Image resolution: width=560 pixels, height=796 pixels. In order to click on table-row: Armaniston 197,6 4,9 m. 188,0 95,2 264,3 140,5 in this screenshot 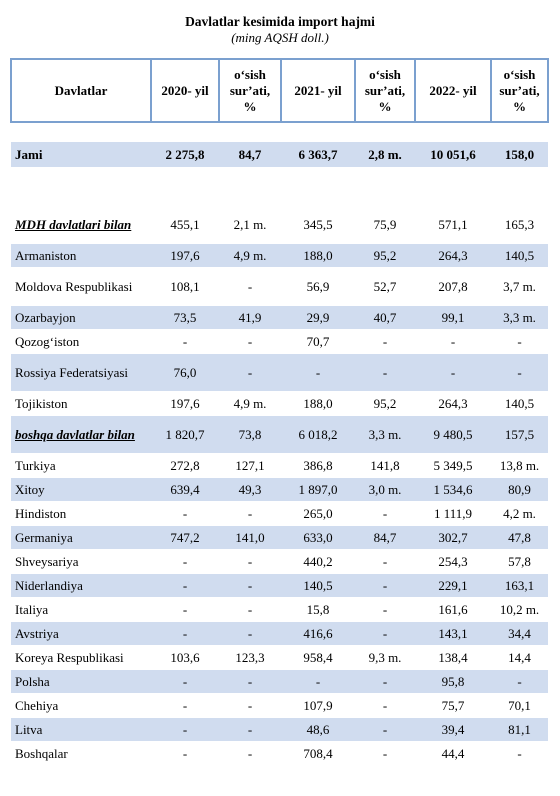, I will do `click(279, 255)`.